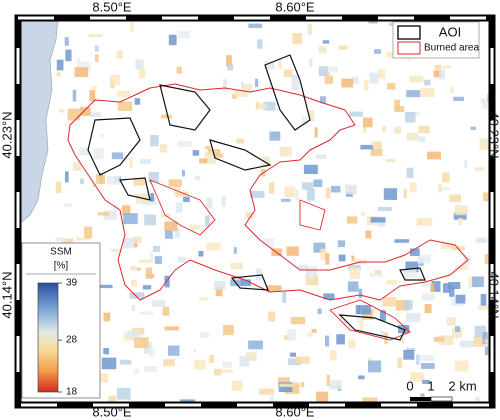  I want to click on colorbar-tick-label: 18, so click(72, 392).